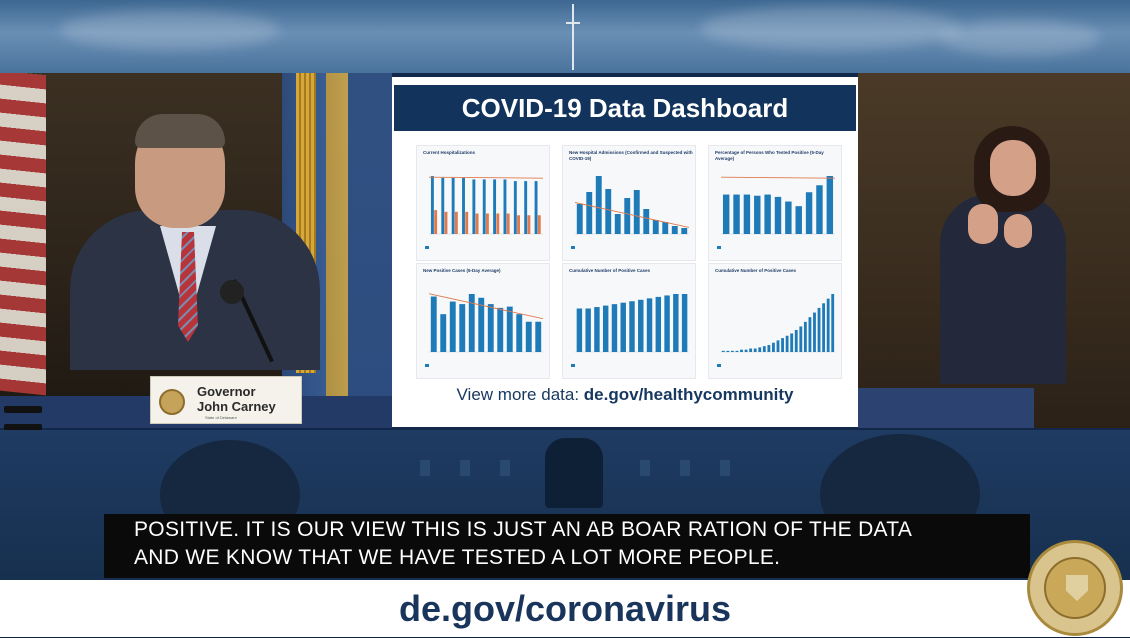 Image resolution: width=1130 pixels, height=638 pixels. What do you see at coordinates (188, 287) in the screenshot?
I see `governor-tie` at bounding box center [188, 287].